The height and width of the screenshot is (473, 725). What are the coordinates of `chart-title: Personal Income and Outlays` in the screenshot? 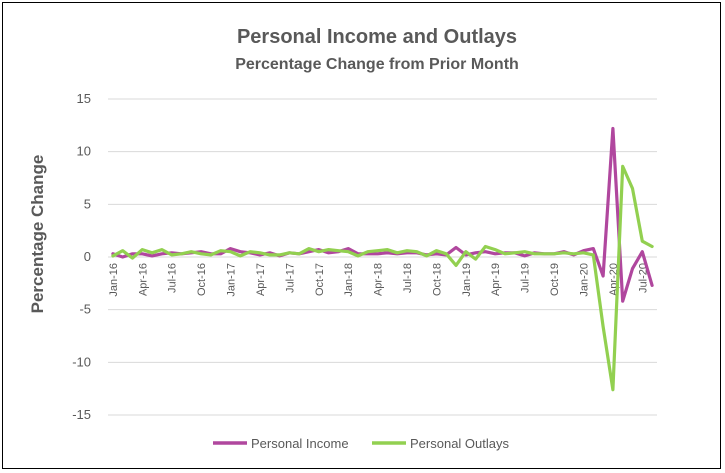 It's located at (377, 37).